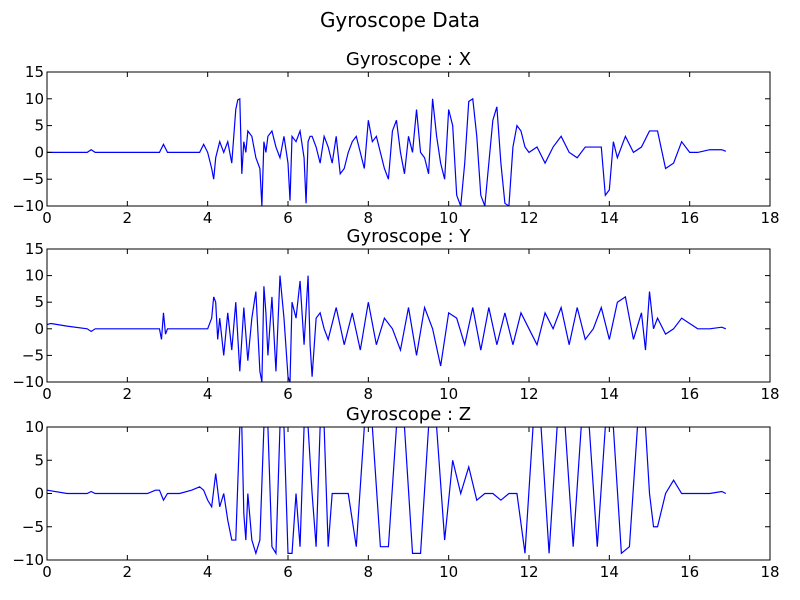  What do you see at coordinates (409, 236) in the screenshot?
I see `subplot-title: Gyroscope : Y` at bounding box center [409, 236].